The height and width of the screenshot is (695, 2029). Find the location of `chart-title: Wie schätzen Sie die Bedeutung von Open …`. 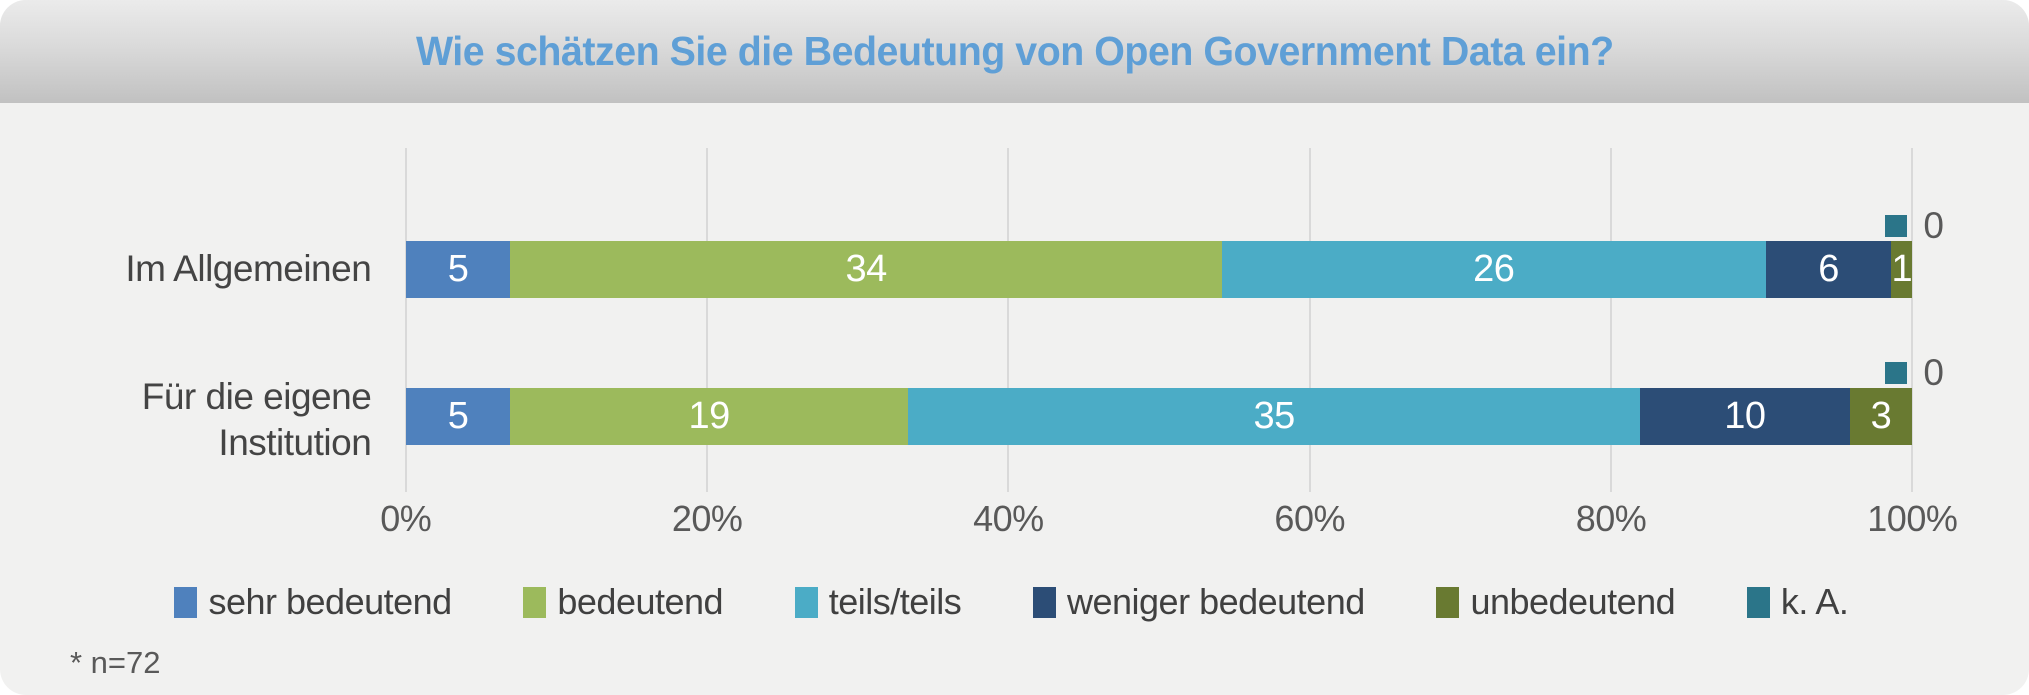

chart-title: Wie schätzen Sie die Bedeutung von Open … is located at coordinates (1014, 51).